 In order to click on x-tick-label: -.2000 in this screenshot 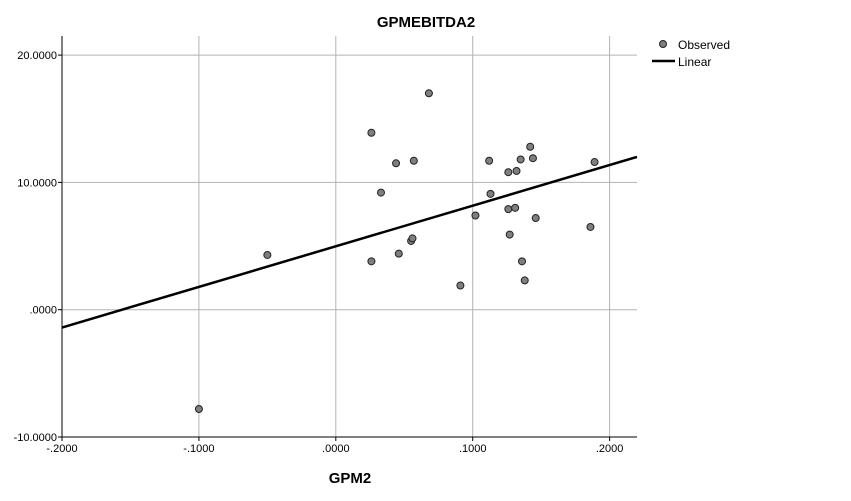, I will do `click(61, 449)`.